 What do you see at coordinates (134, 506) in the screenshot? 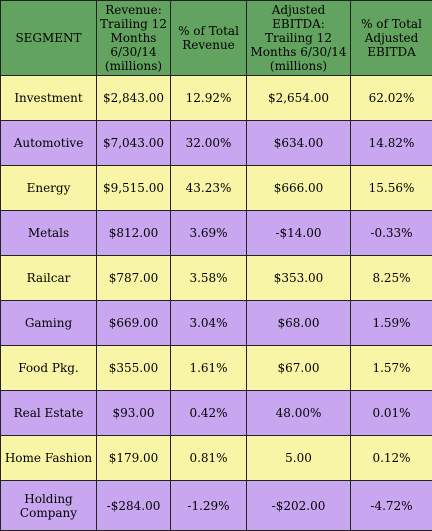
I see `revenue-cell: -$284.00` at bounding box center [134, 506].